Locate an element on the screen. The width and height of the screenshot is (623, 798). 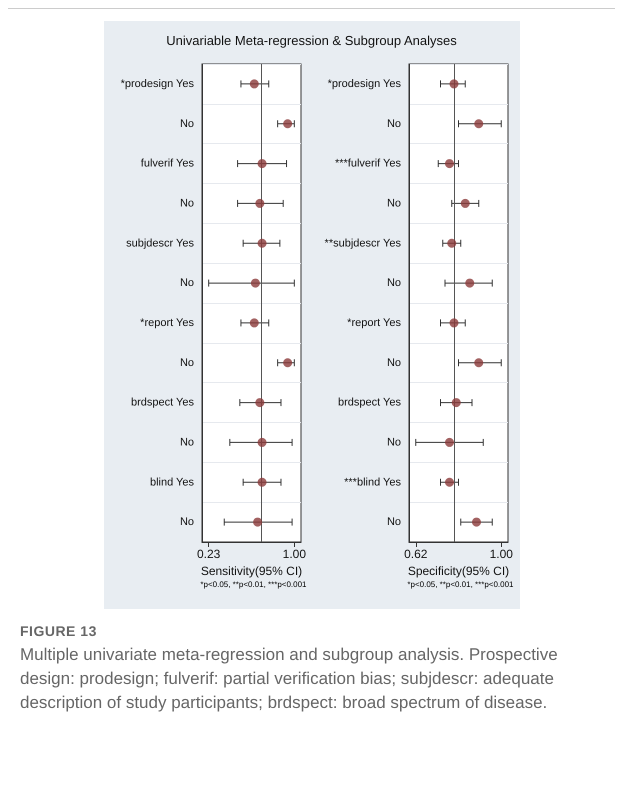
y-tick-label: fulverif Yes is located at coordinates (167, 164).